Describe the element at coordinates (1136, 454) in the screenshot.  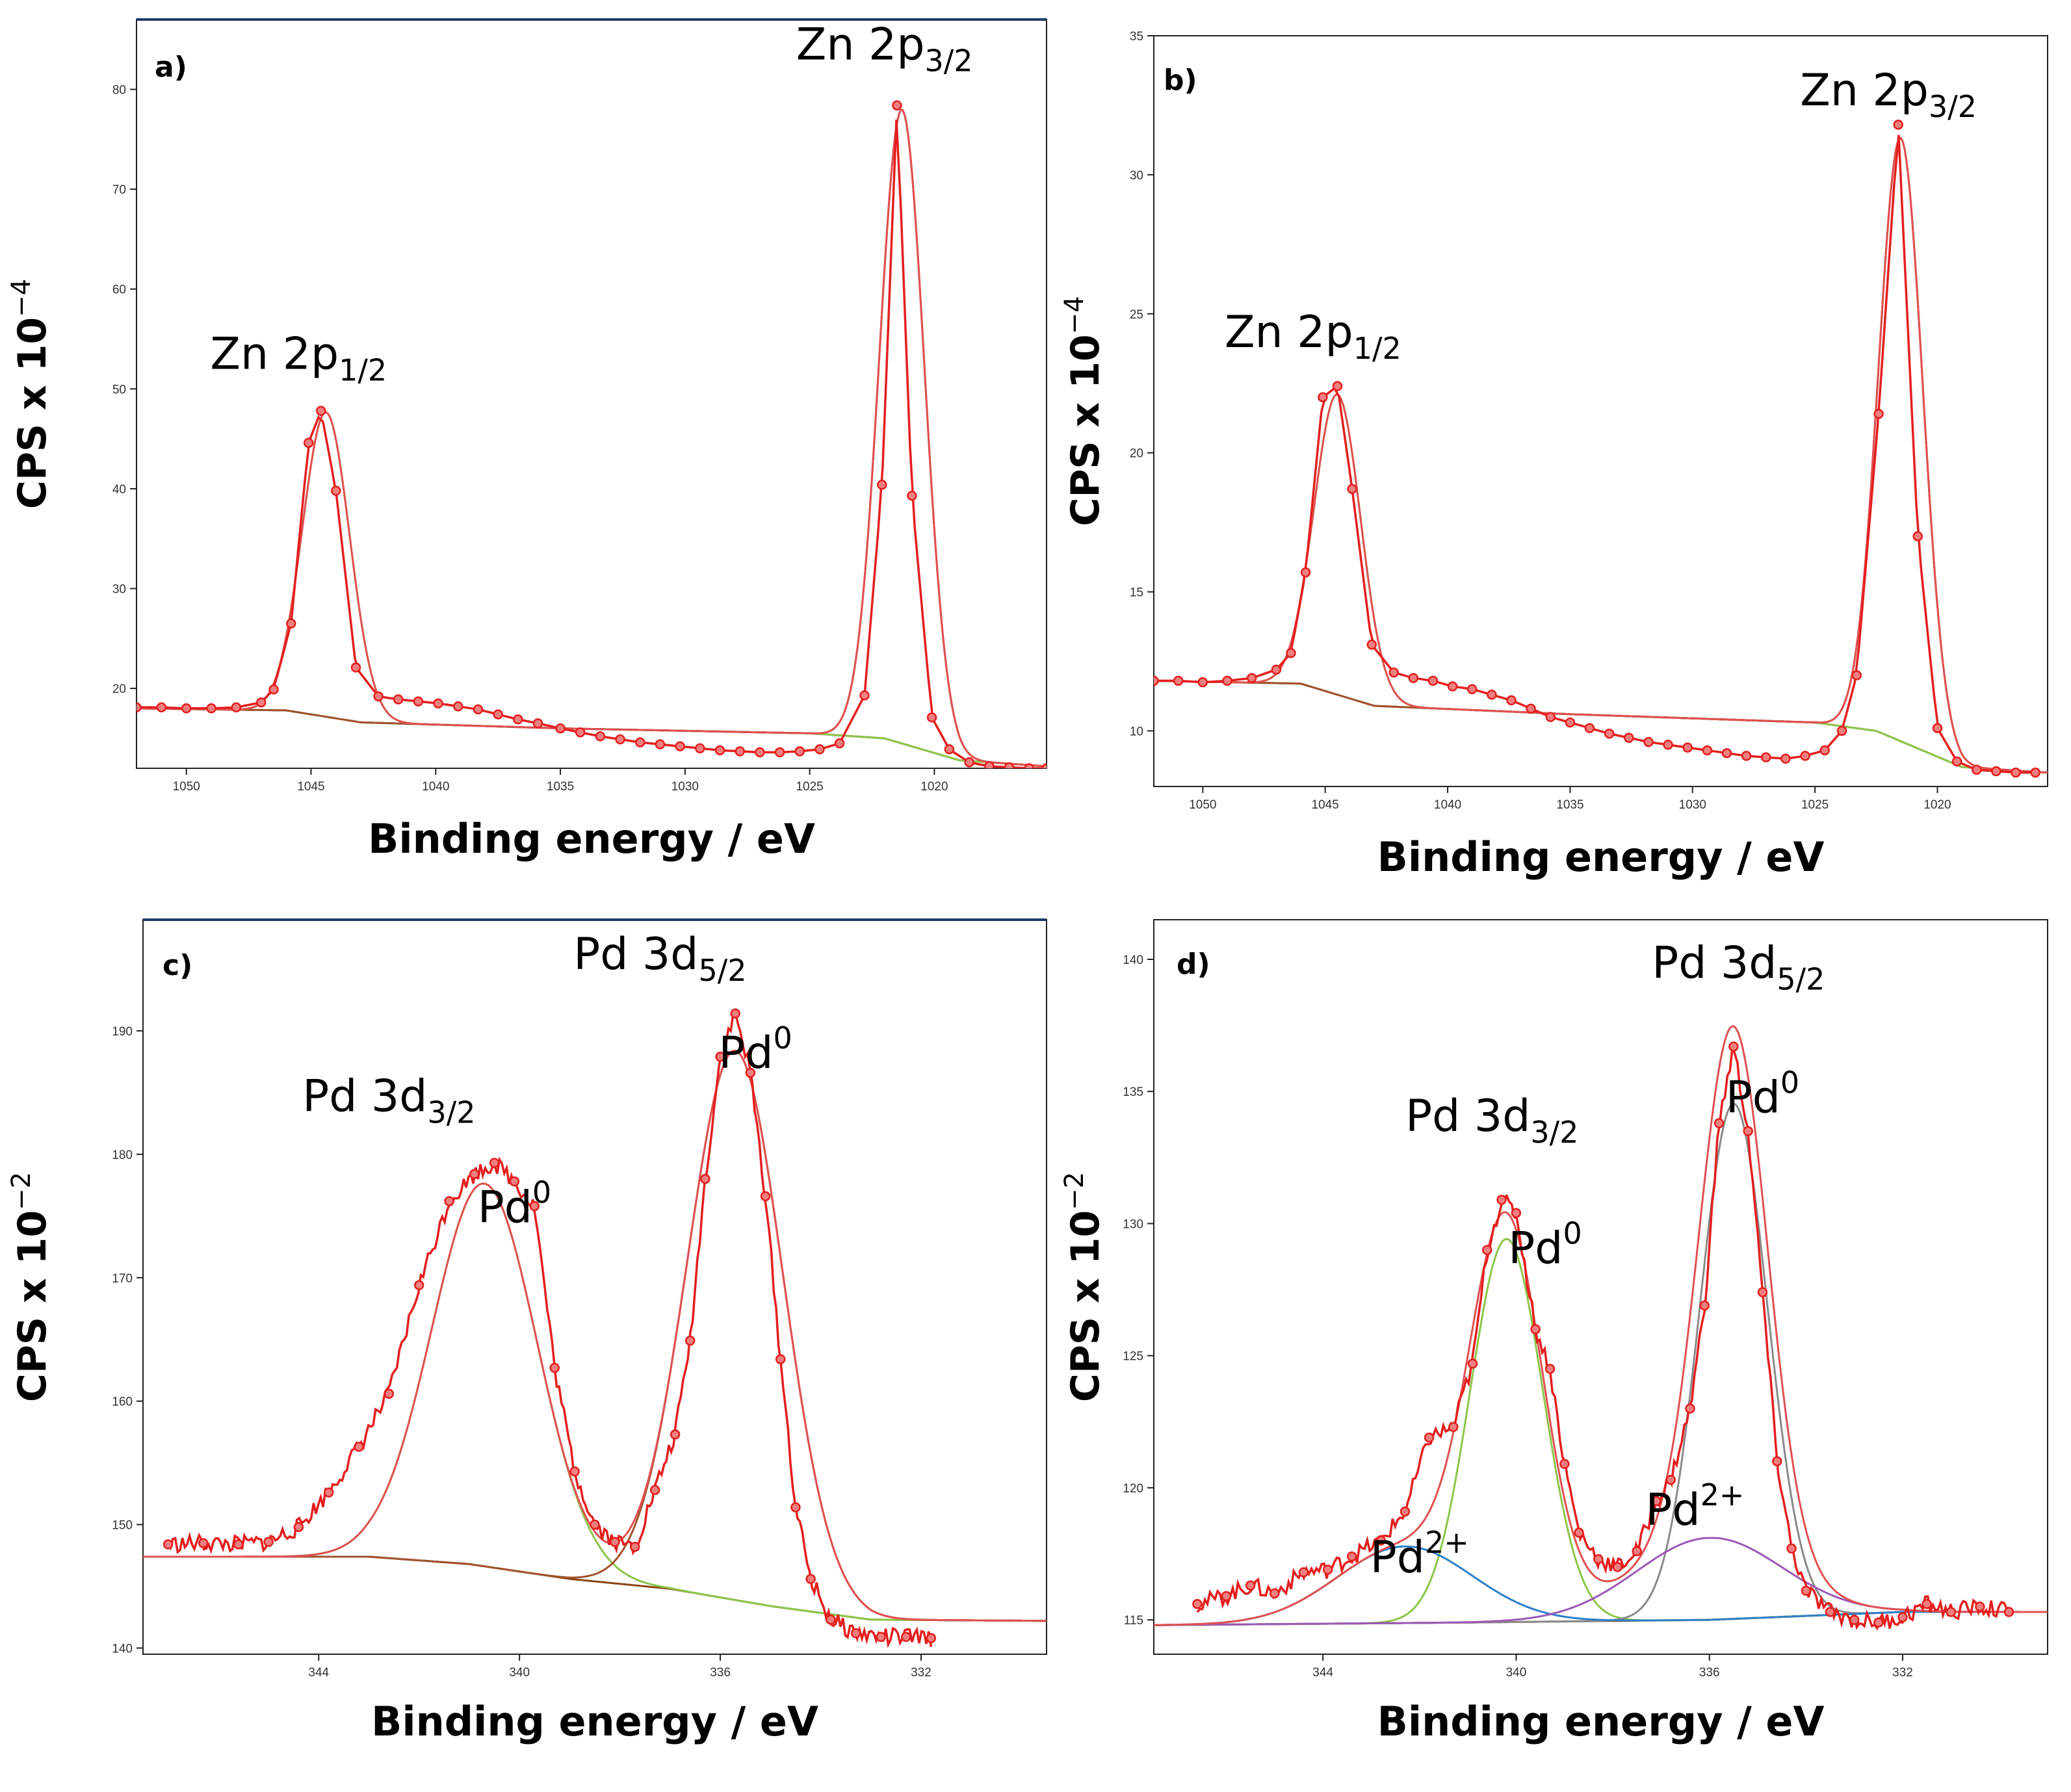
I see `y-tick-label: 20` at that location.